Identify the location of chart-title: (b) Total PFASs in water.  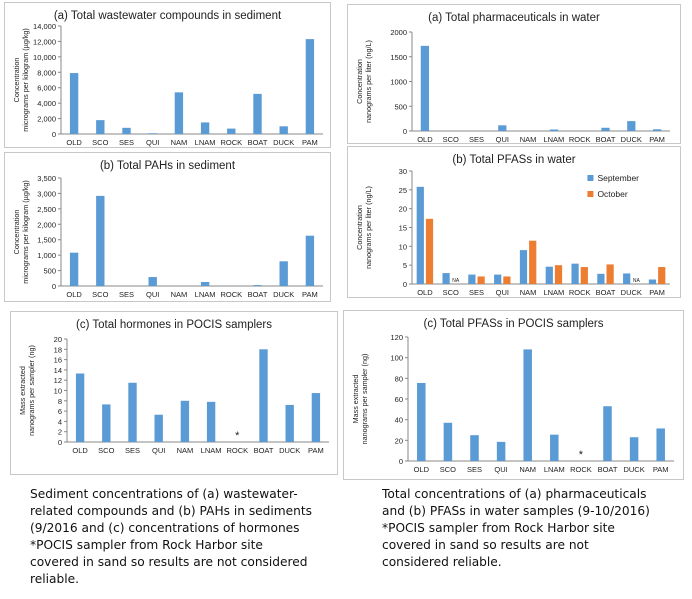
(513, 160).